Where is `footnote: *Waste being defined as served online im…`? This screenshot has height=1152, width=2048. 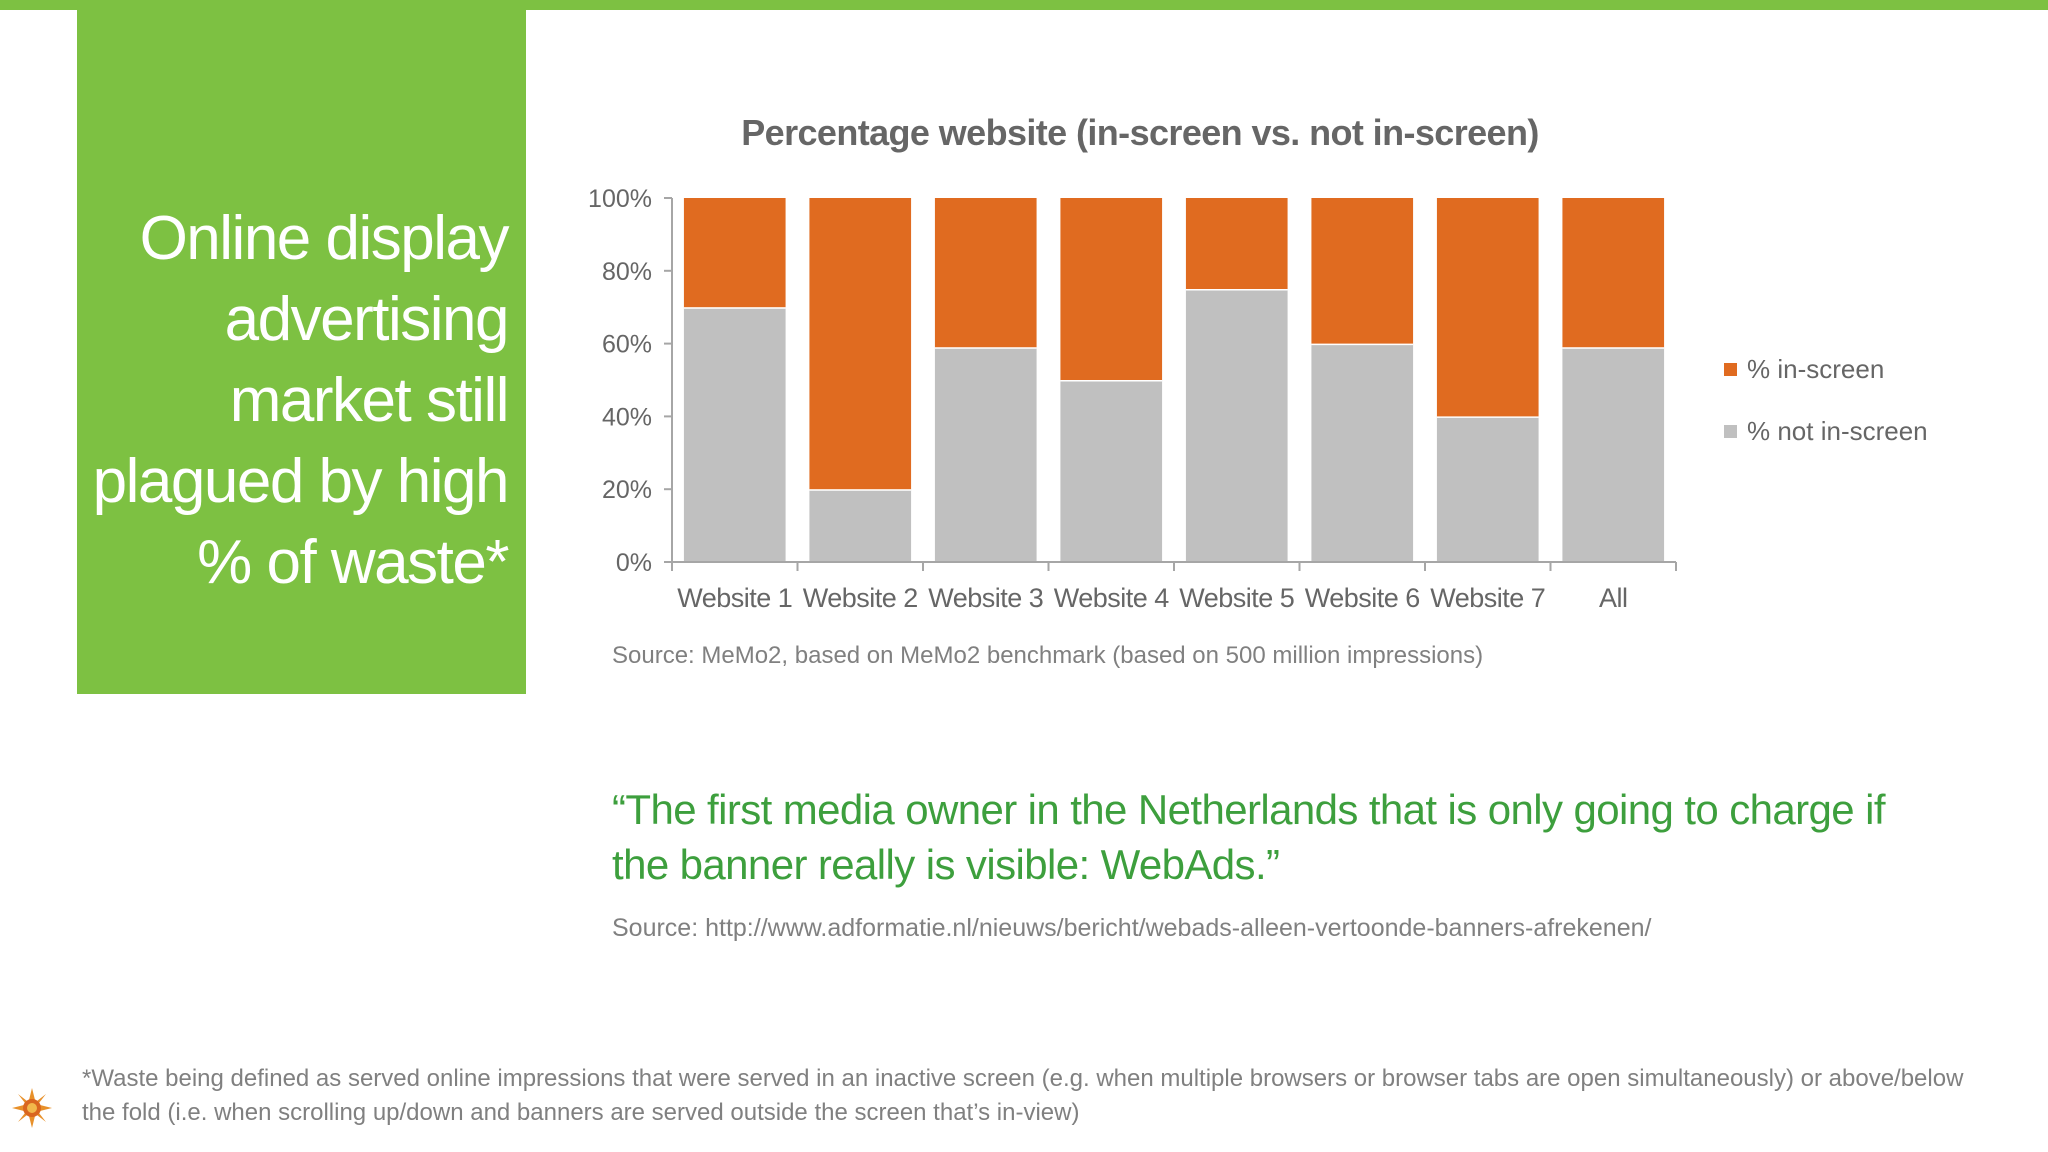
footnote: *Waste being defined as served online im… is located at coordinates (1023, 1095).